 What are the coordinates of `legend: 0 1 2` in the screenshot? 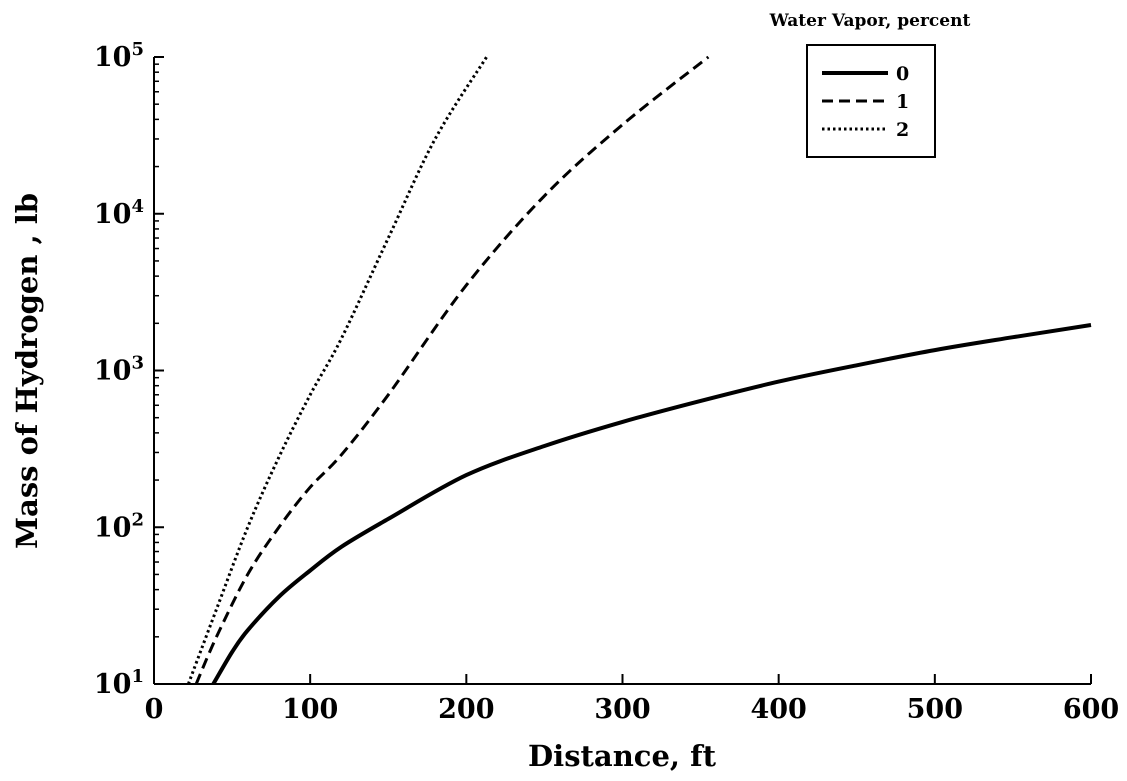 It's located at (871, 101).